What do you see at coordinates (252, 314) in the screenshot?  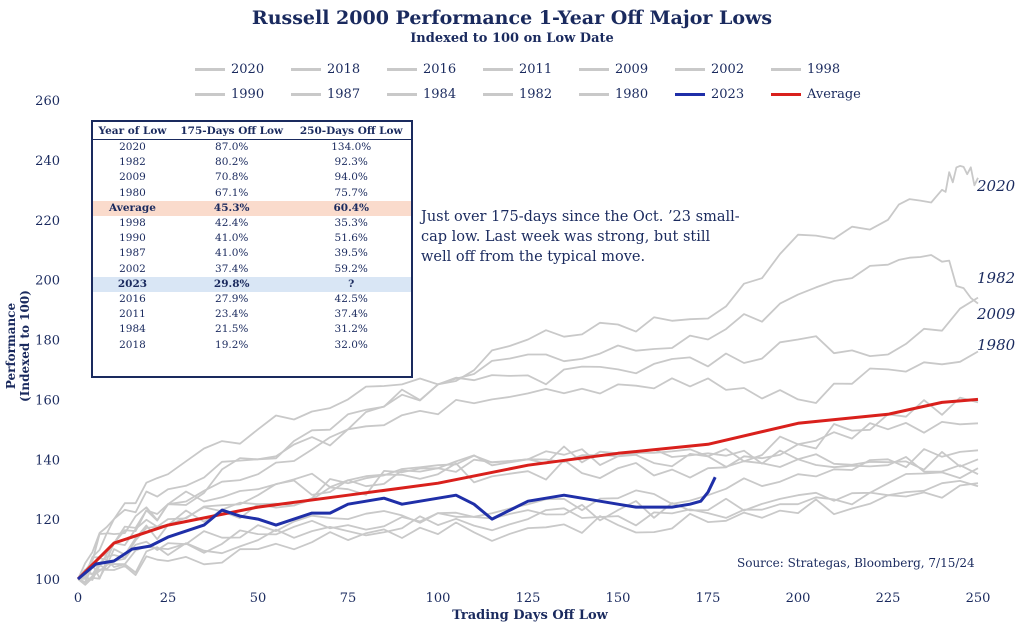 I see `table-row: 2011 23.4% 37.4%` at bounding box center [252, 314].